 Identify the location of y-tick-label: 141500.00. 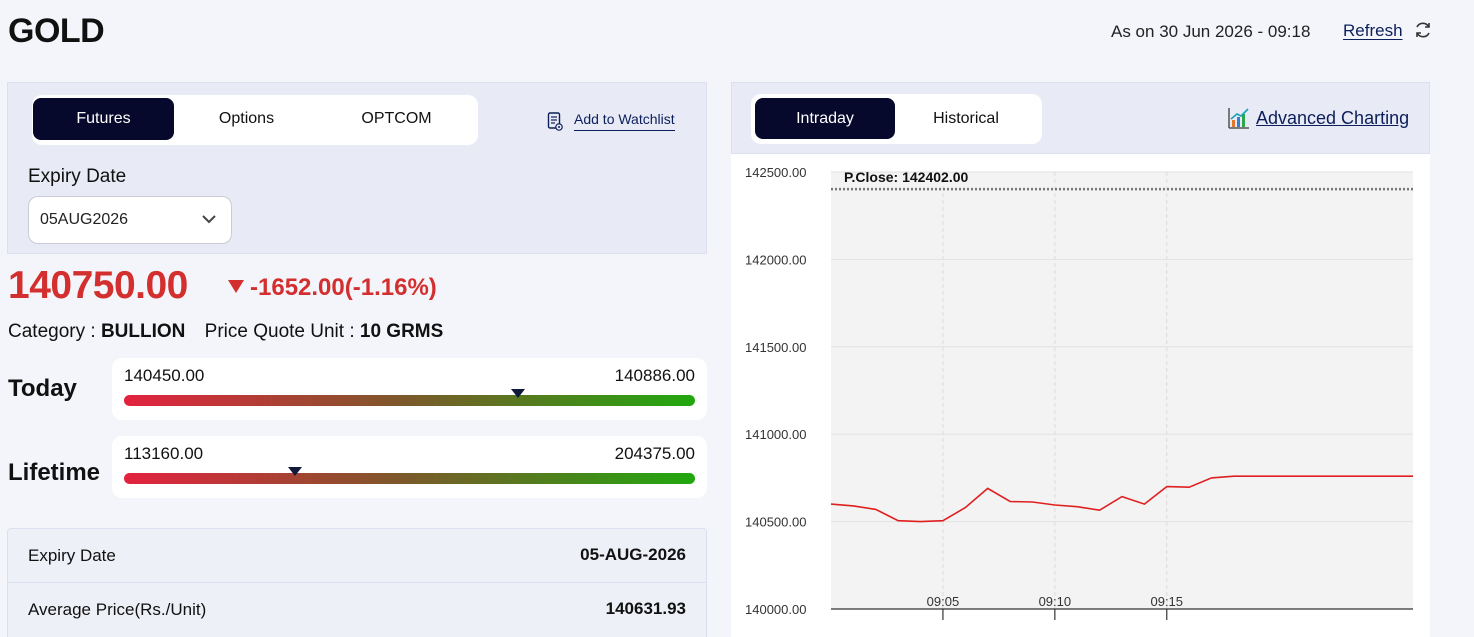
(775, 347).